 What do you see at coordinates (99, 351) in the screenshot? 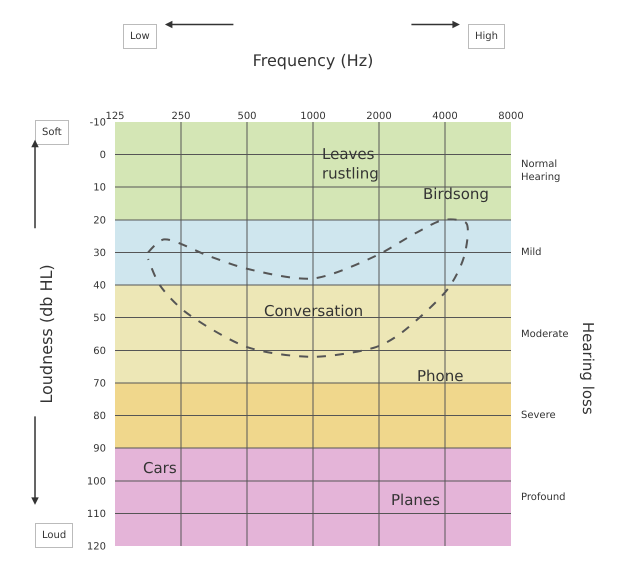
I see `y-tick-label: 60` at bounding box center [99, 351].